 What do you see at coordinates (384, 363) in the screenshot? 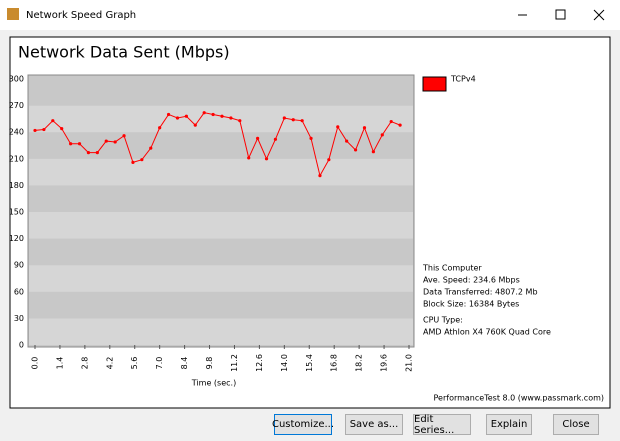
I see `x-tick-label: 19.6` at bounding box center [384, 363].